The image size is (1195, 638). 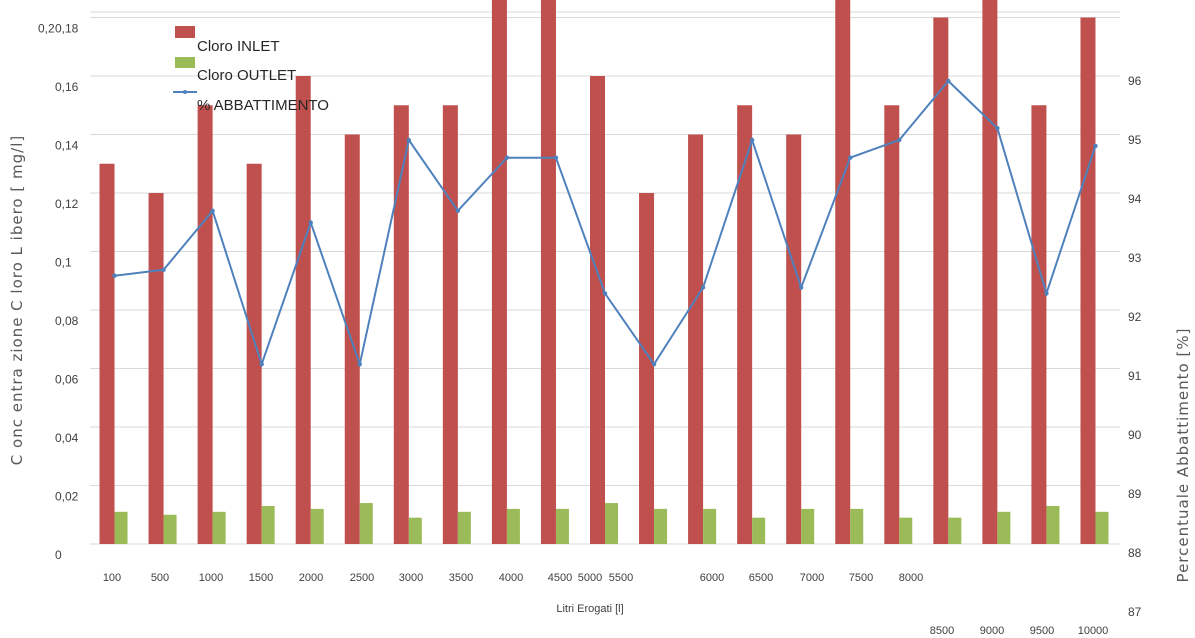 I want to click on x-tick-label: 500, so click(x=160, y=578).